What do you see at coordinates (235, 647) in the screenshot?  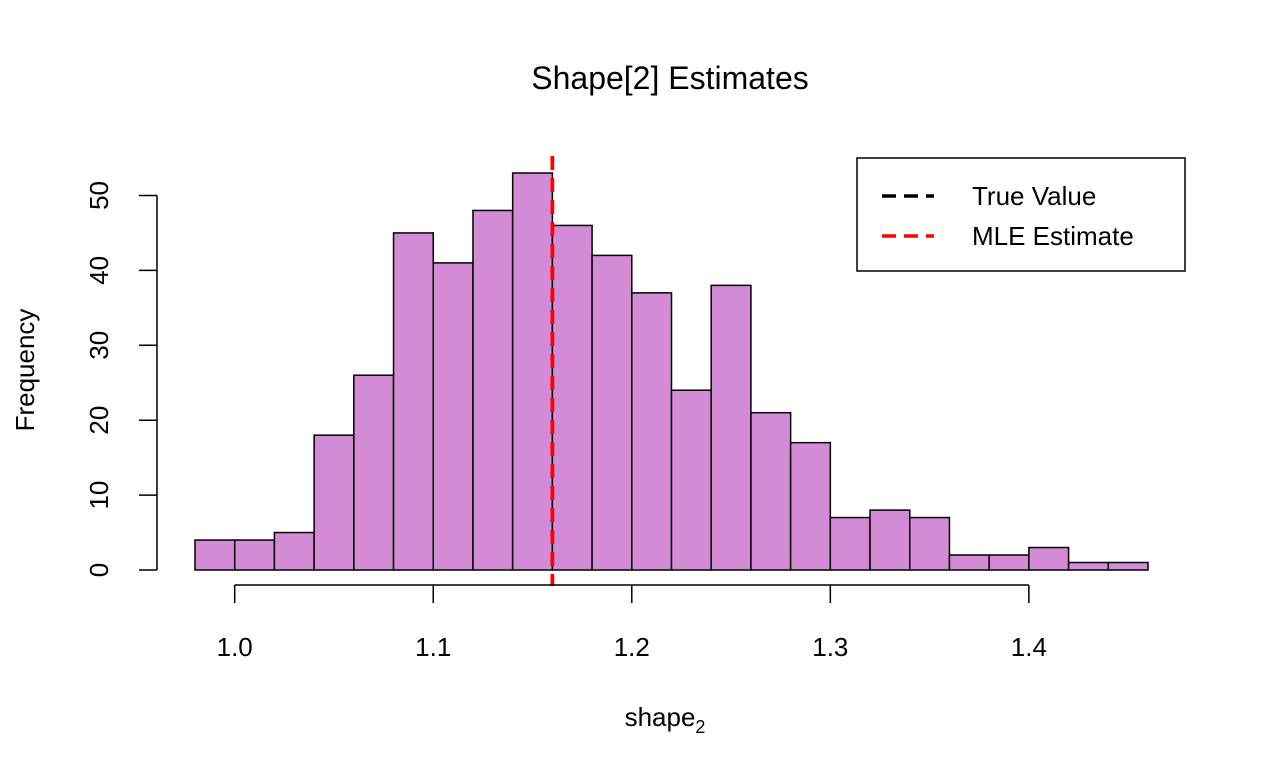 I see `x-tick-label: 1.0` at bounding box center [235, 647].